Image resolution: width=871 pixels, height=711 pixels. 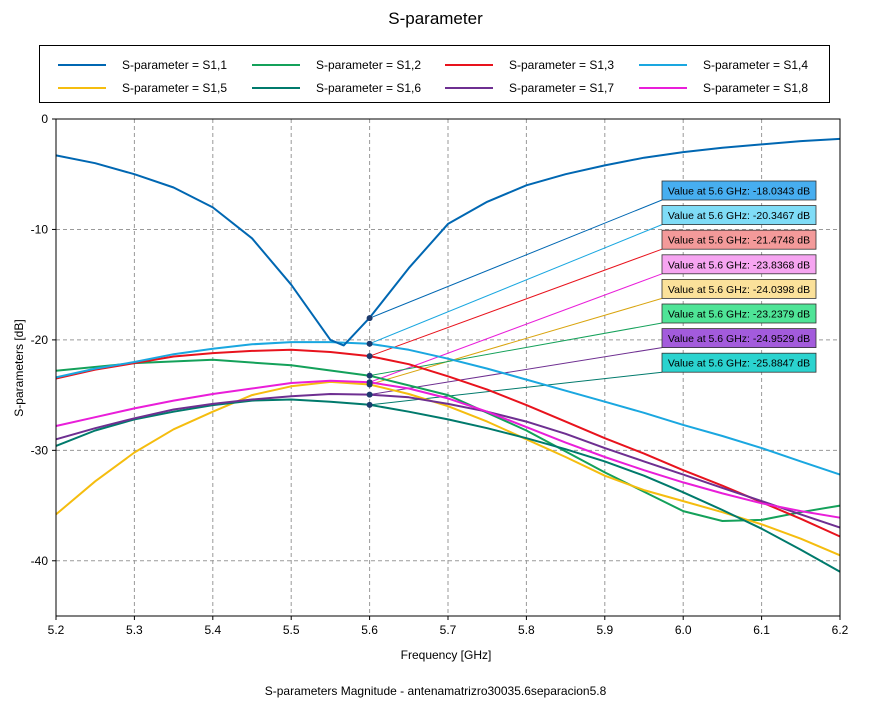 I want to click on y-tick-label: -10, so click(x=40, y=229).